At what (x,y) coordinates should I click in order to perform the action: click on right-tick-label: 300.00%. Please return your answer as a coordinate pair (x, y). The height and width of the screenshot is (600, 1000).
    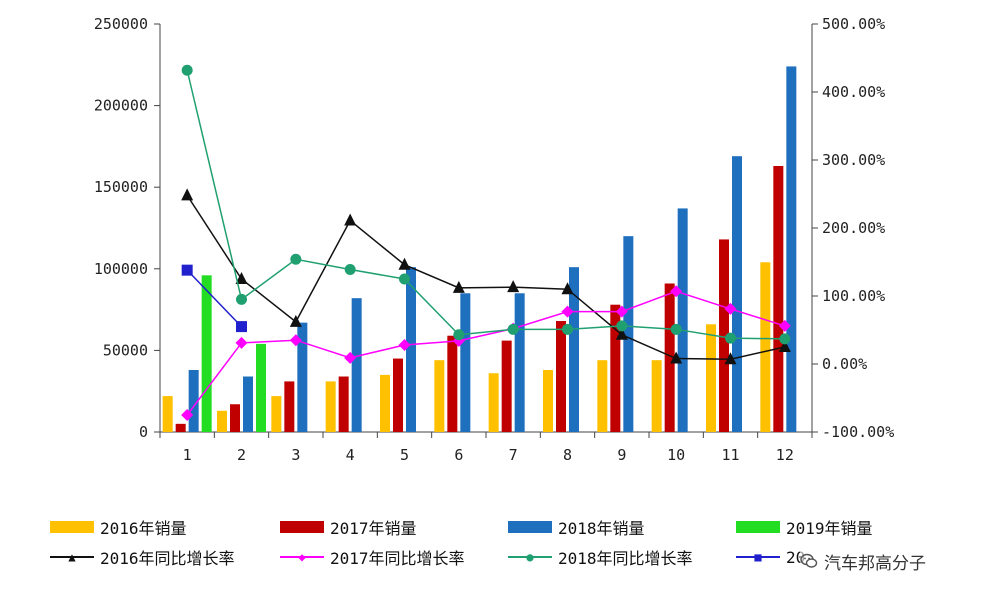
    Looking at the image, I should click on (853, 160).